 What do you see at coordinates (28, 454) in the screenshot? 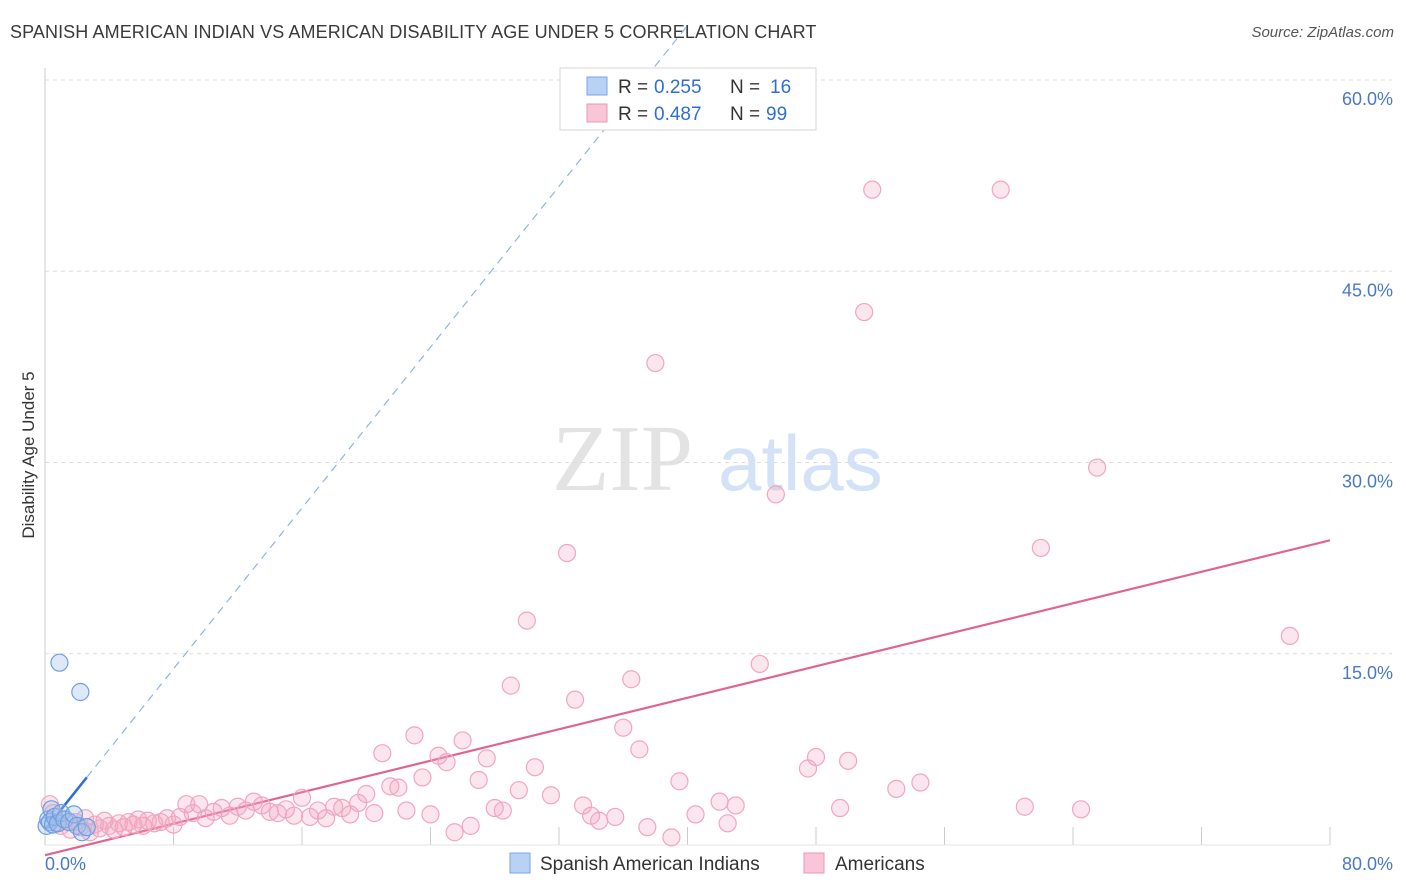
I see `y-axis-title: Disability Age Under 5` at bounding box center [28, 454].